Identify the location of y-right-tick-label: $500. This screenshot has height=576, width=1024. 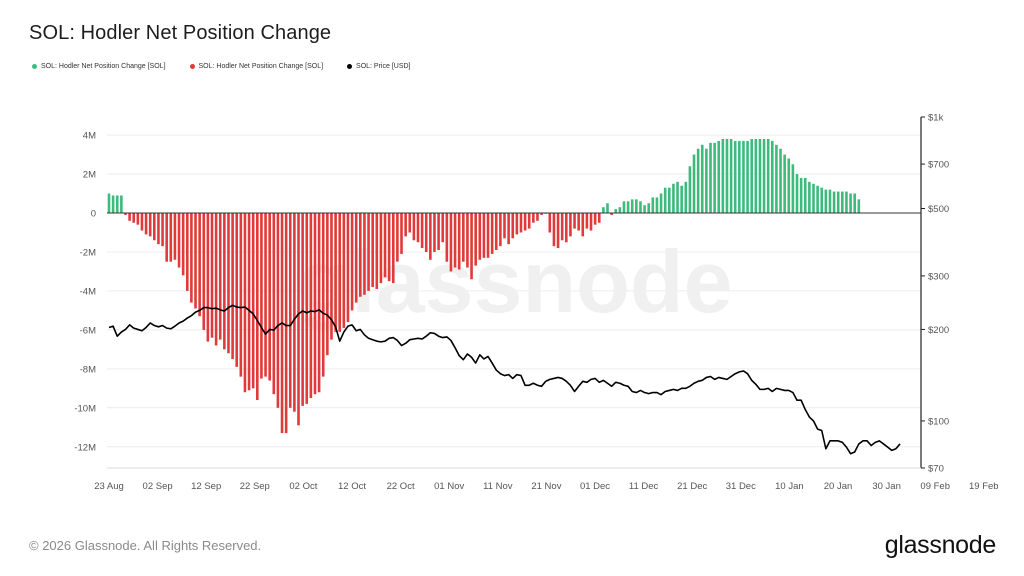
(938, 209).